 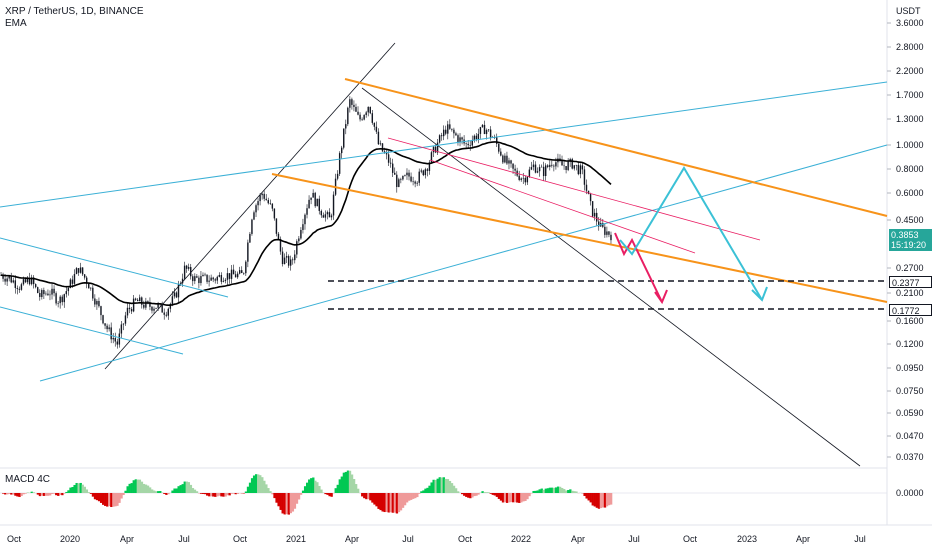 What do you see at coordinates (638, 267) in the screenshot?
I see `pink-projection-path` at bounding box center [638, 267].